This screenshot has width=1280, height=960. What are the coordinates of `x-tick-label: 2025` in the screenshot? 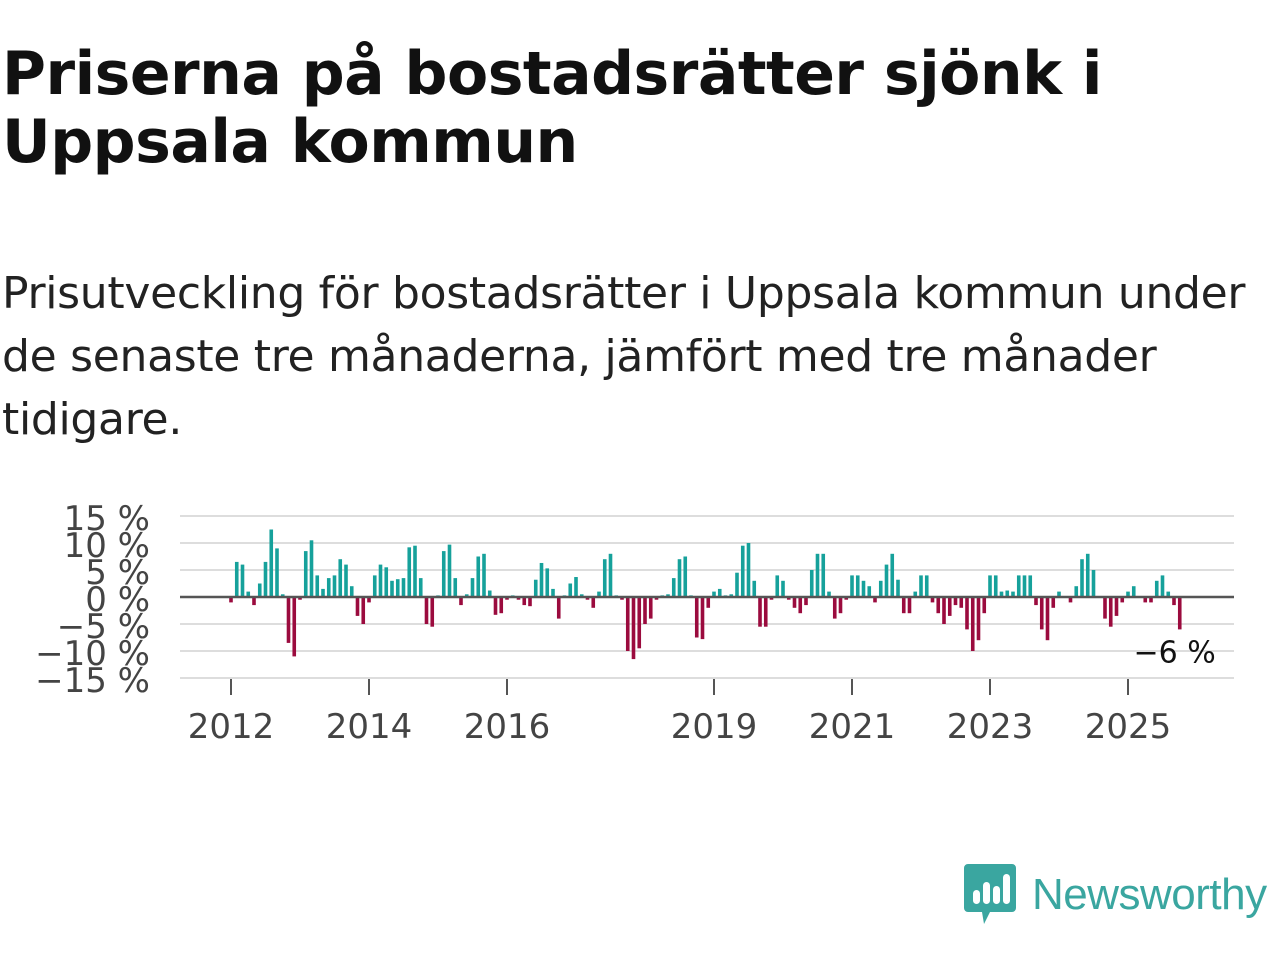 It's located at (1128, 727).